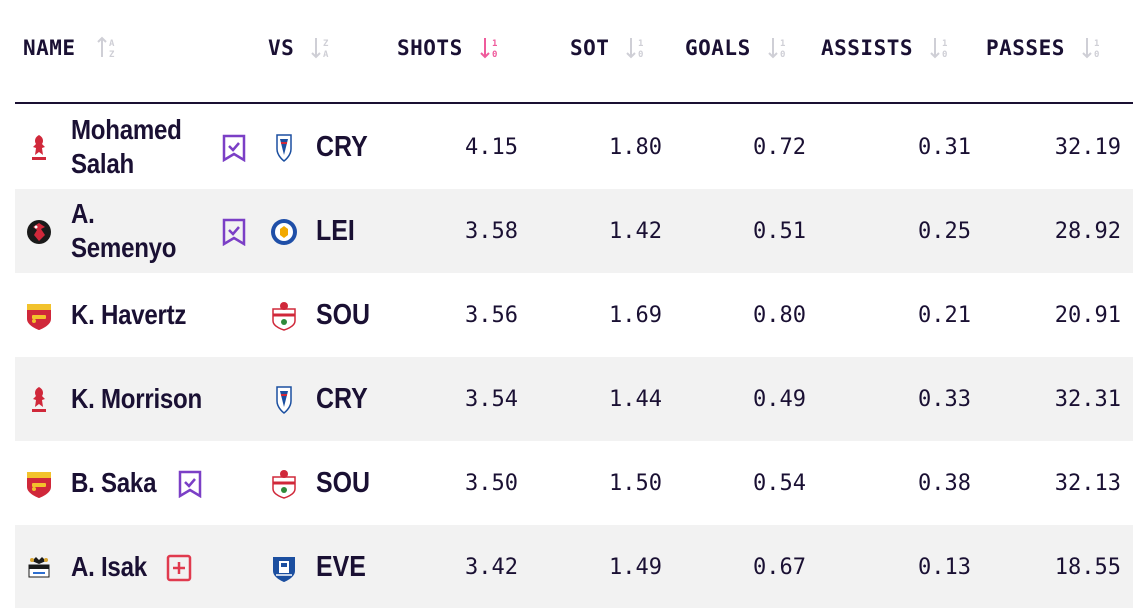  I want to click on assists-value: 0.21, so click(944, 315).